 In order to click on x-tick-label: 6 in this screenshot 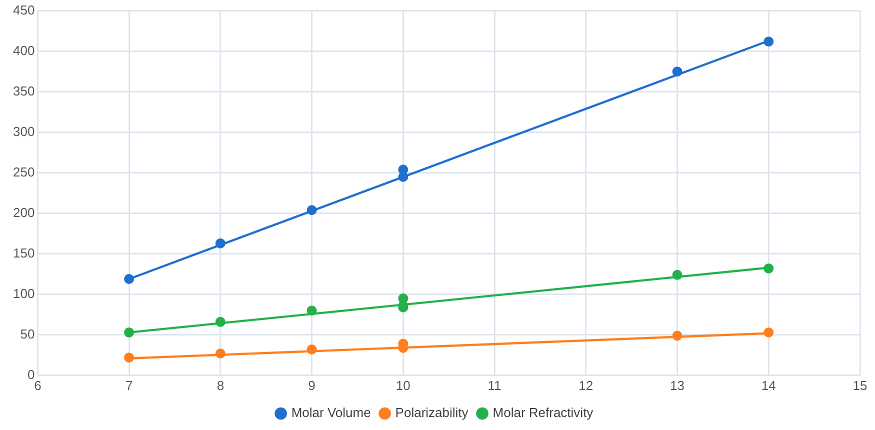, I will do `click(38, 385)`.